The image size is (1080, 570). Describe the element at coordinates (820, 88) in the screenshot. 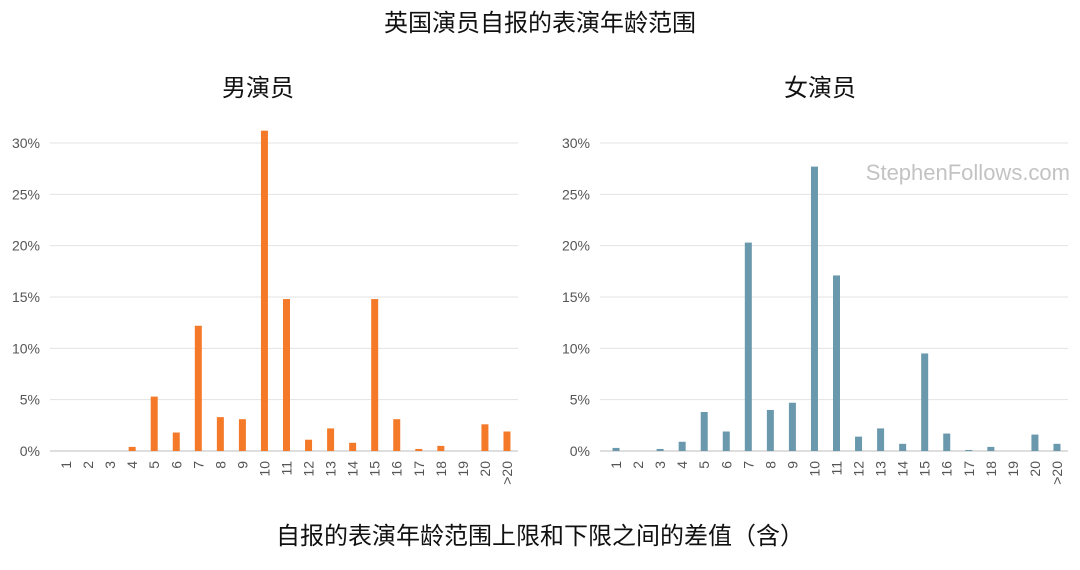

I see `female-panel-title: 女演员` at that location.